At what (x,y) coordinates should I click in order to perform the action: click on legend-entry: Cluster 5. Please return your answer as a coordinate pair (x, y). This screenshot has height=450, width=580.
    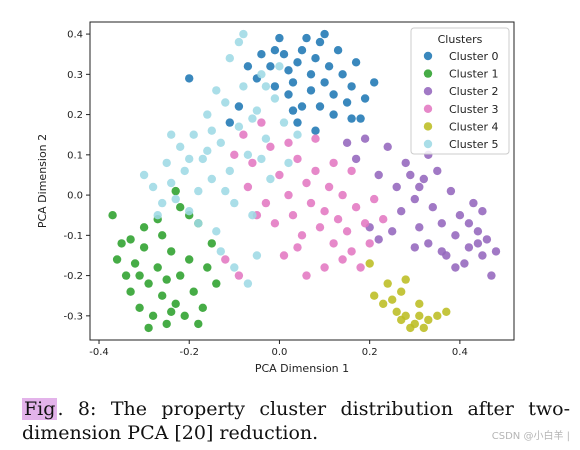
    Looking at the image, I should click on (474, 144).